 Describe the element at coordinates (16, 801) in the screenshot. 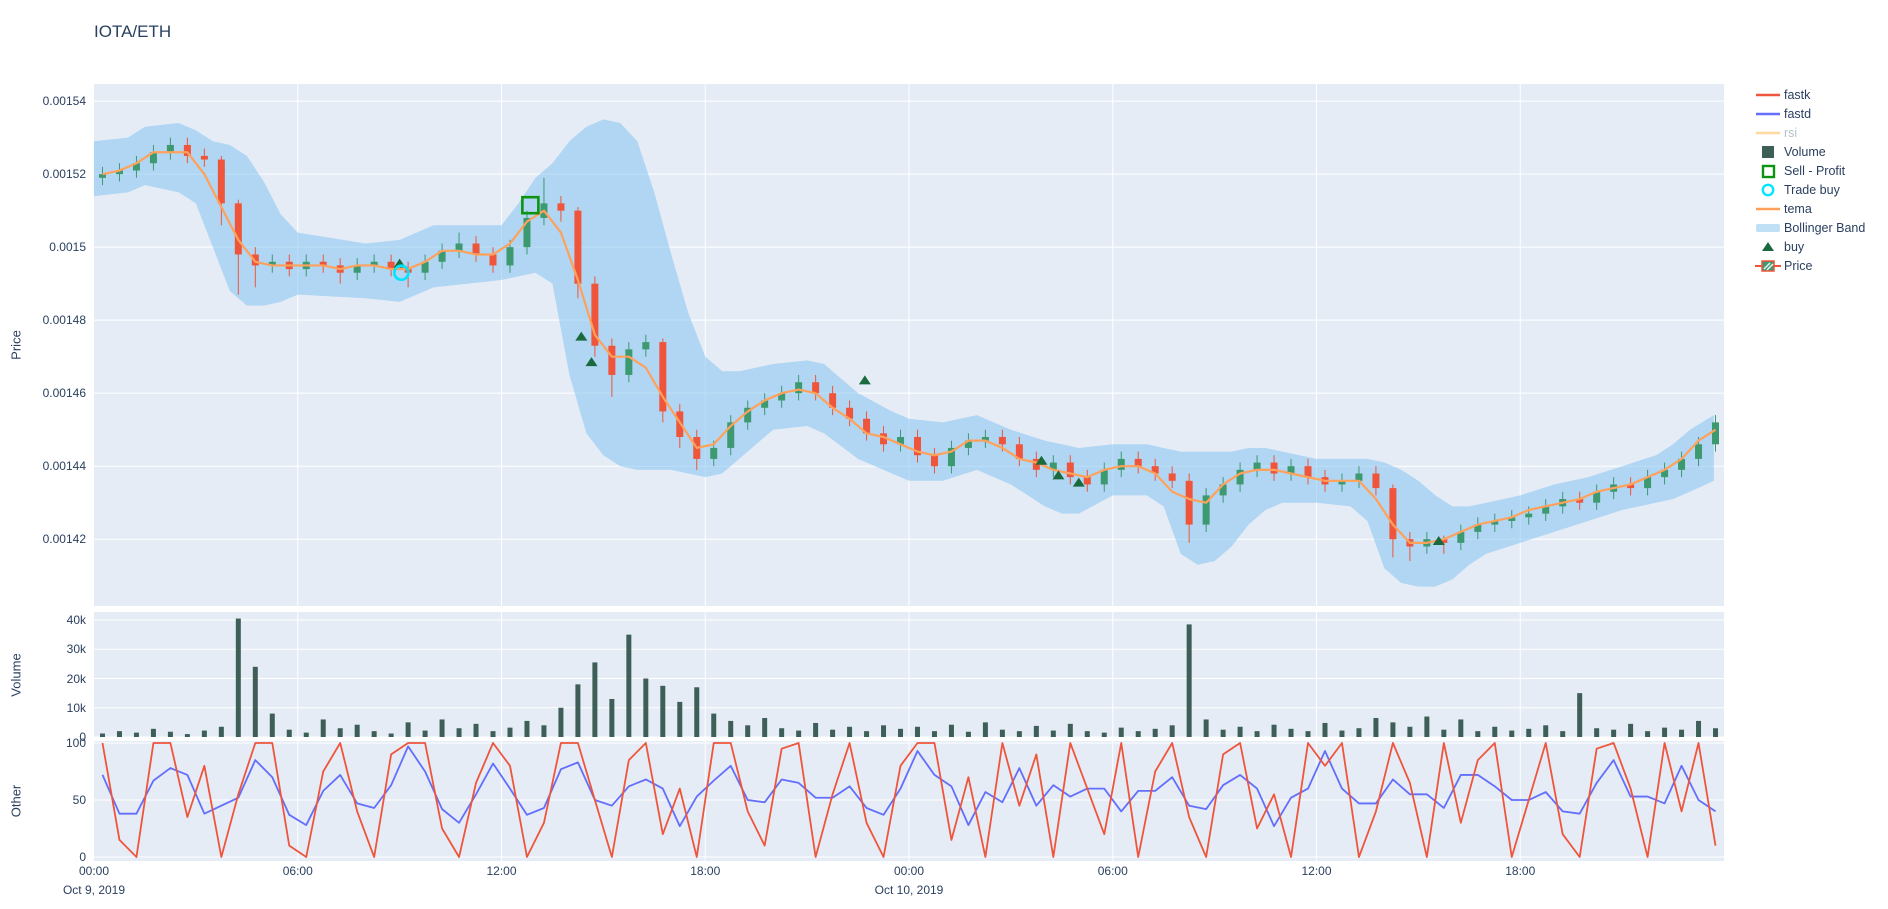

I see `y-axis-title-other: Other` at that location.